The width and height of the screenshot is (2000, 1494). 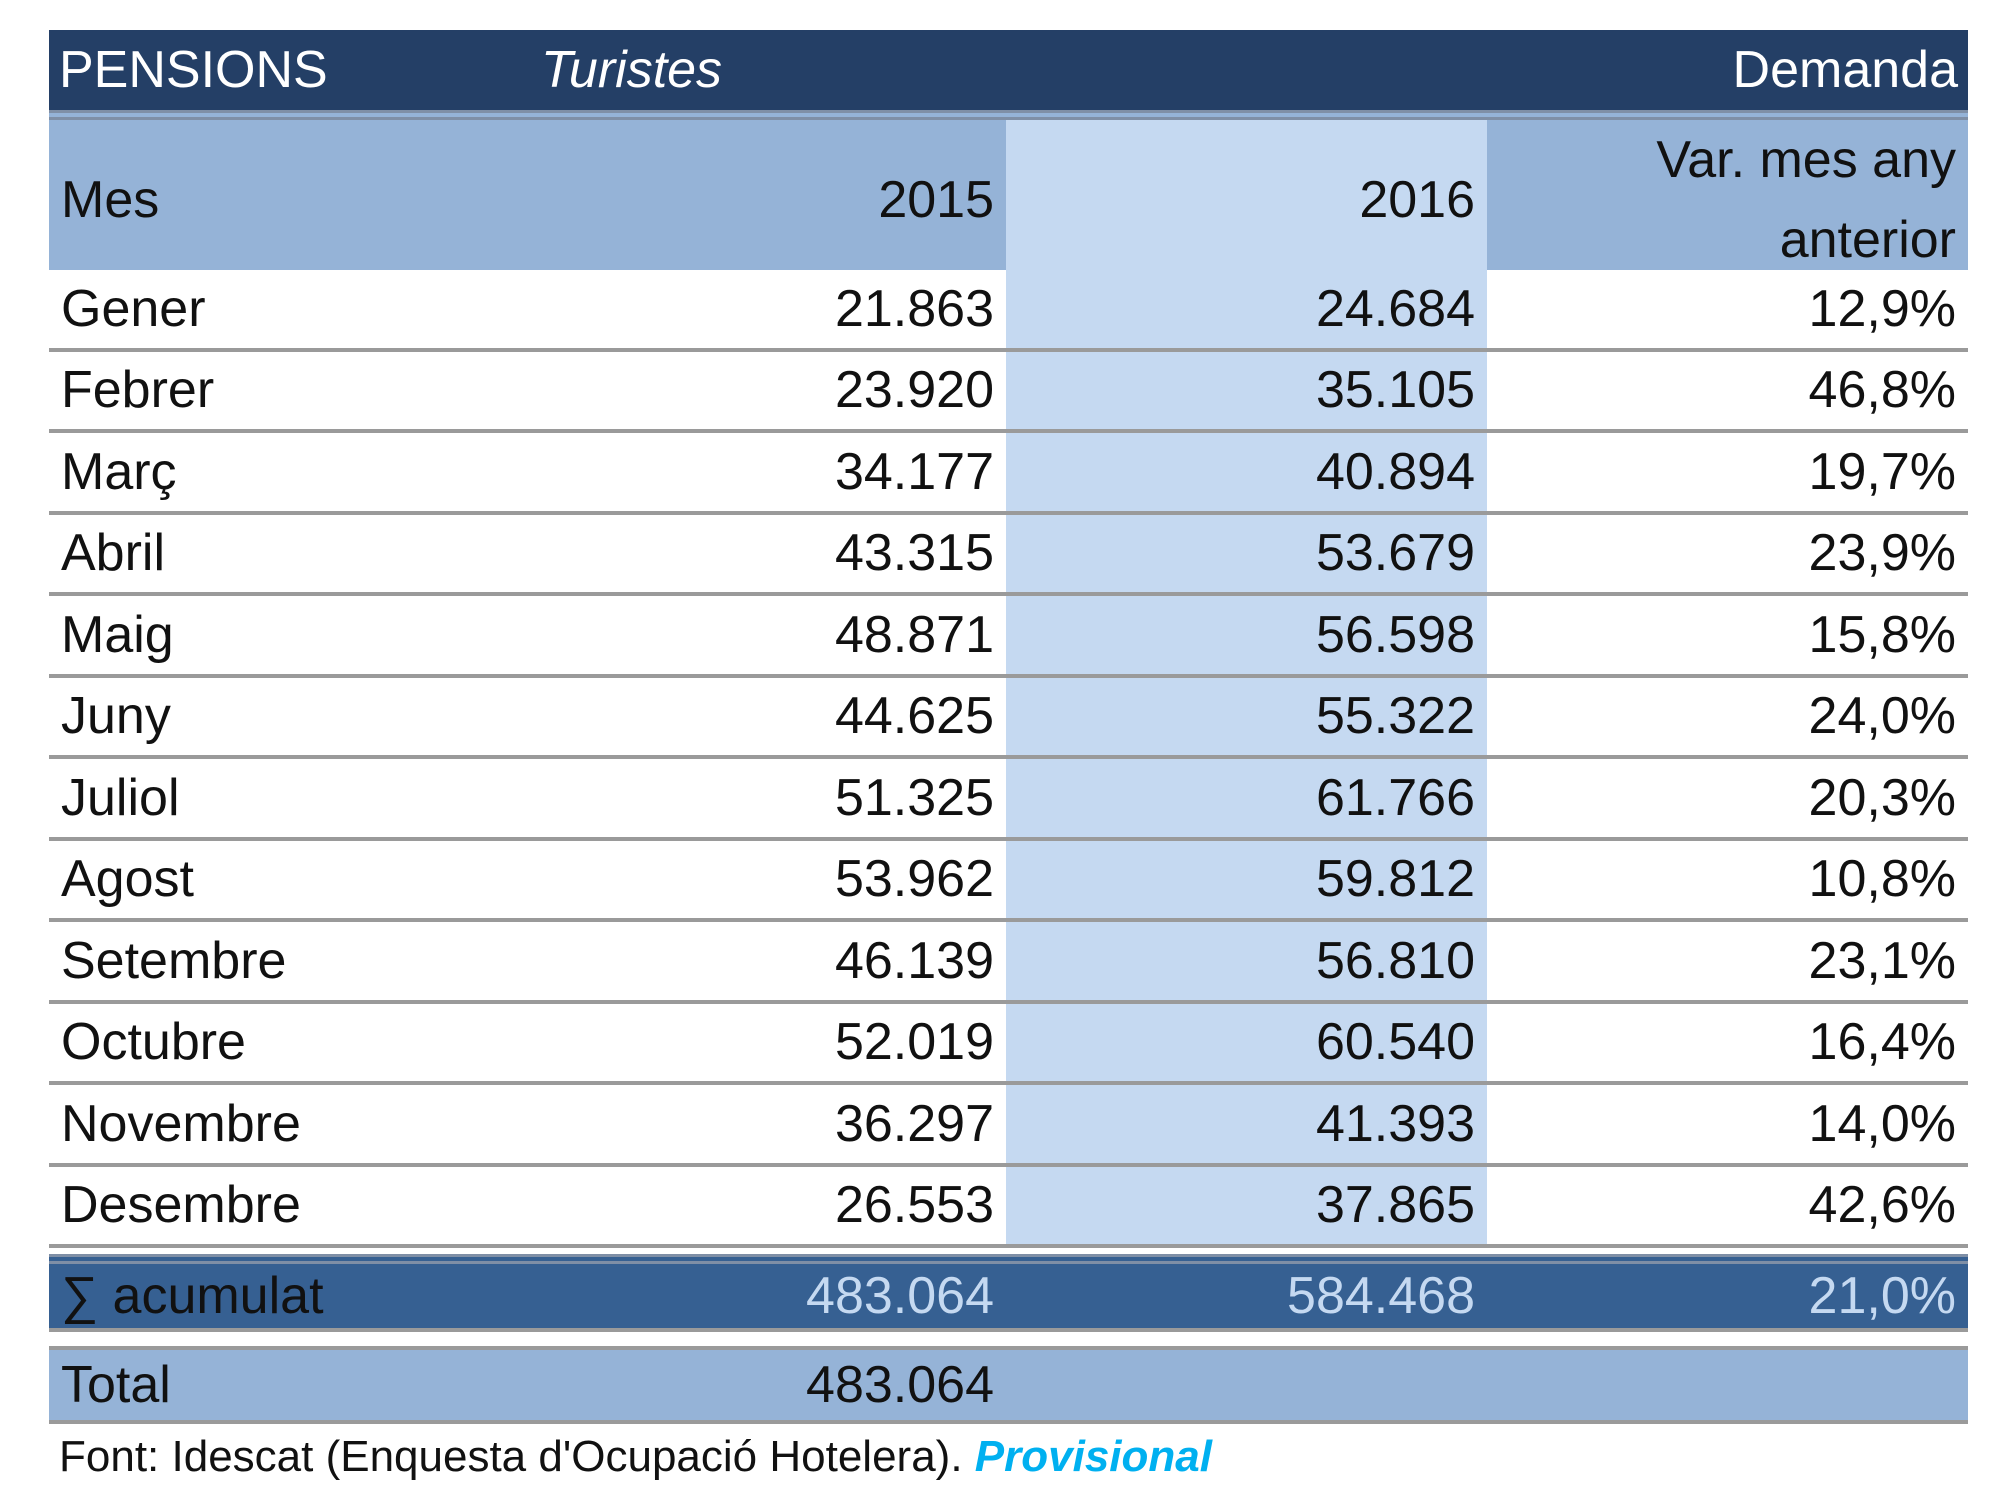 I want to click on column-header-row: Mes 2015 2016 Var. mes any anterior, so click(x=1008, y=195).